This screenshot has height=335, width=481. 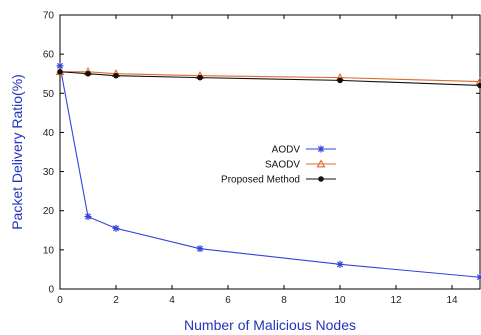 I want to click on x-axis-title: Number of Malicious Nodes, so click(x=270, y=325).